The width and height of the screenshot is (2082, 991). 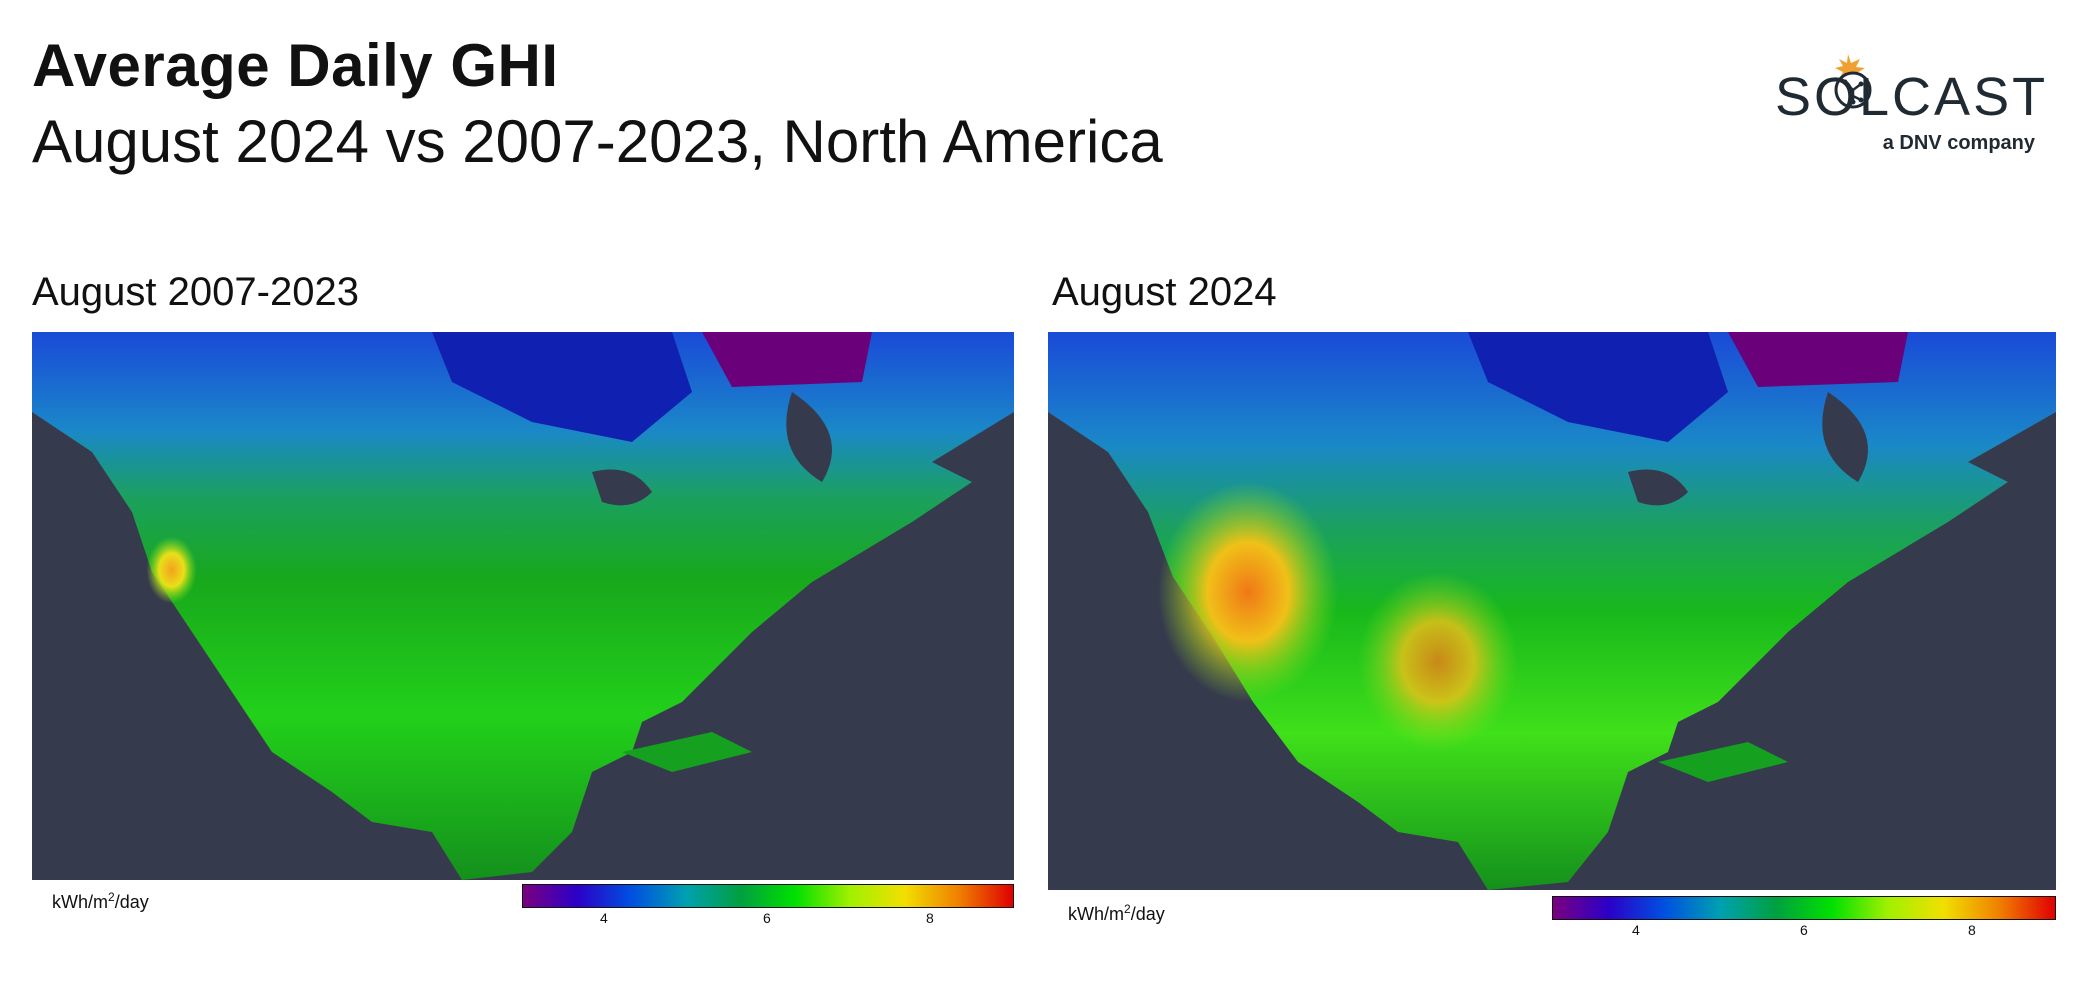 I want to click on unit-label-historical: kWh/m2/day, so click(x=100, y=901).